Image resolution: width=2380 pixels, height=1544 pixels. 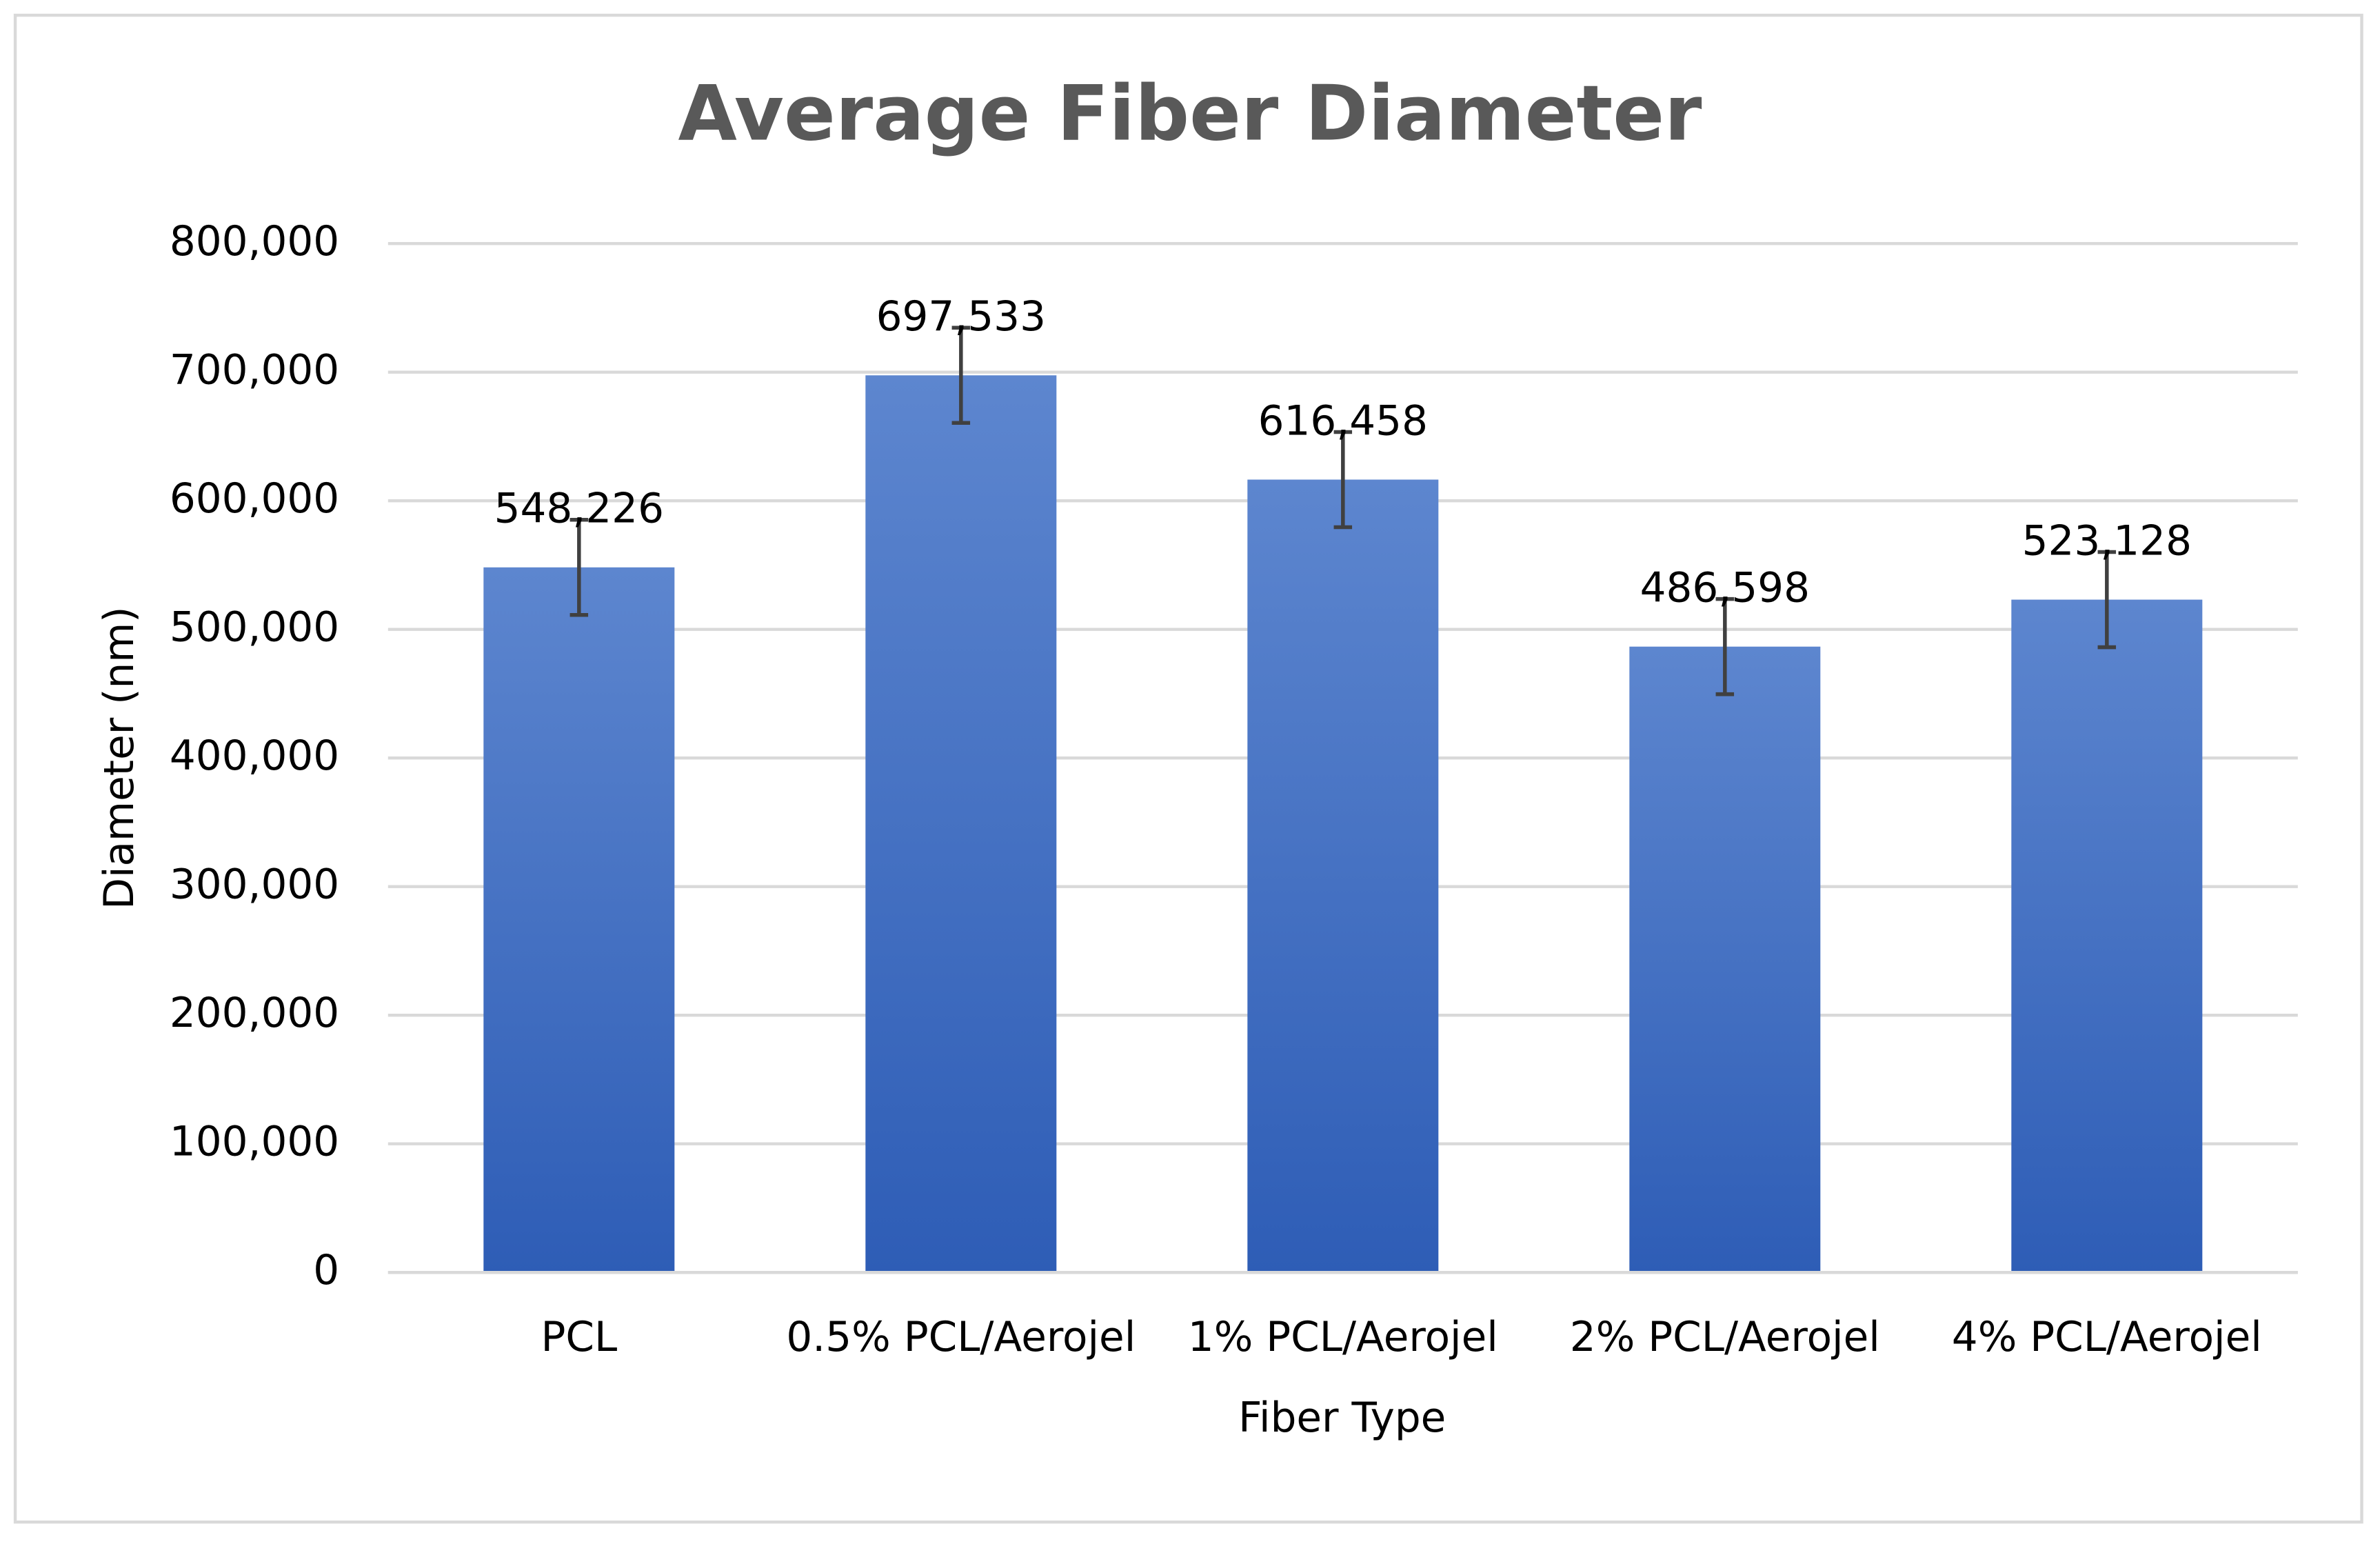 What do you see at coordinates (2107, 541) in the screenshot?
I see `data-label: 523,128` at bounding box center [2107, 541].